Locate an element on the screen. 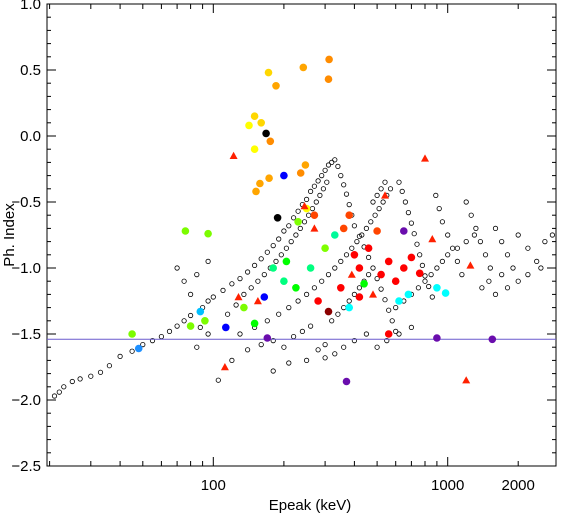  y-tick-label: 0.0 is located at coordinates (30, 136).